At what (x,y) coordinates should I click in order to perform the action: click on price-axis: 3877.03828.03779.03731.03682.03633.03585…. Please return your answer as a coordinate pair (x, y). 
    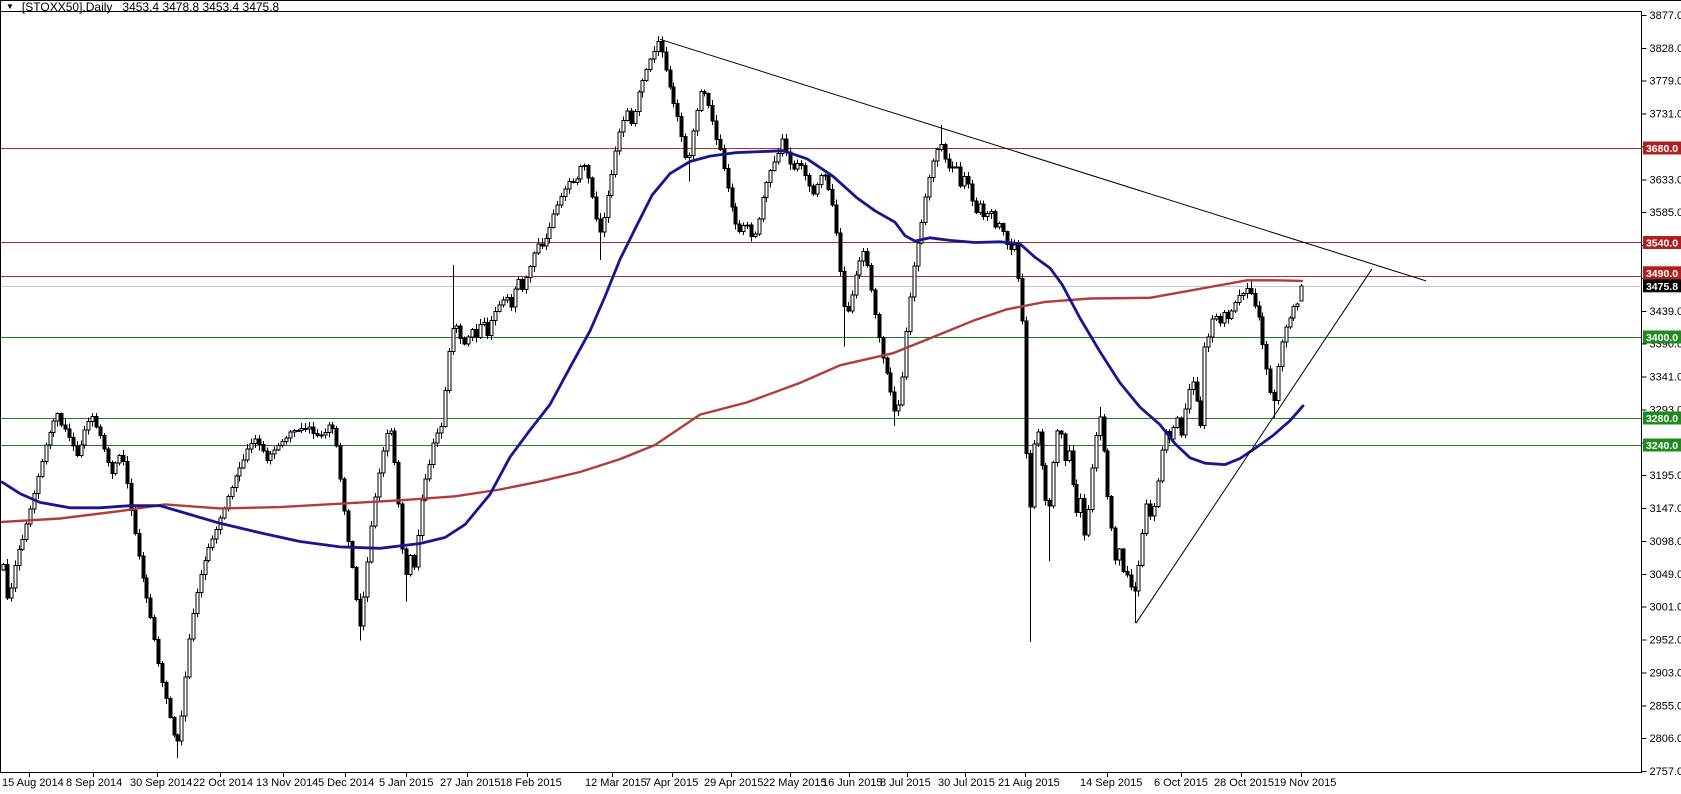
    Looking at the image, I should click on (1661, 394).